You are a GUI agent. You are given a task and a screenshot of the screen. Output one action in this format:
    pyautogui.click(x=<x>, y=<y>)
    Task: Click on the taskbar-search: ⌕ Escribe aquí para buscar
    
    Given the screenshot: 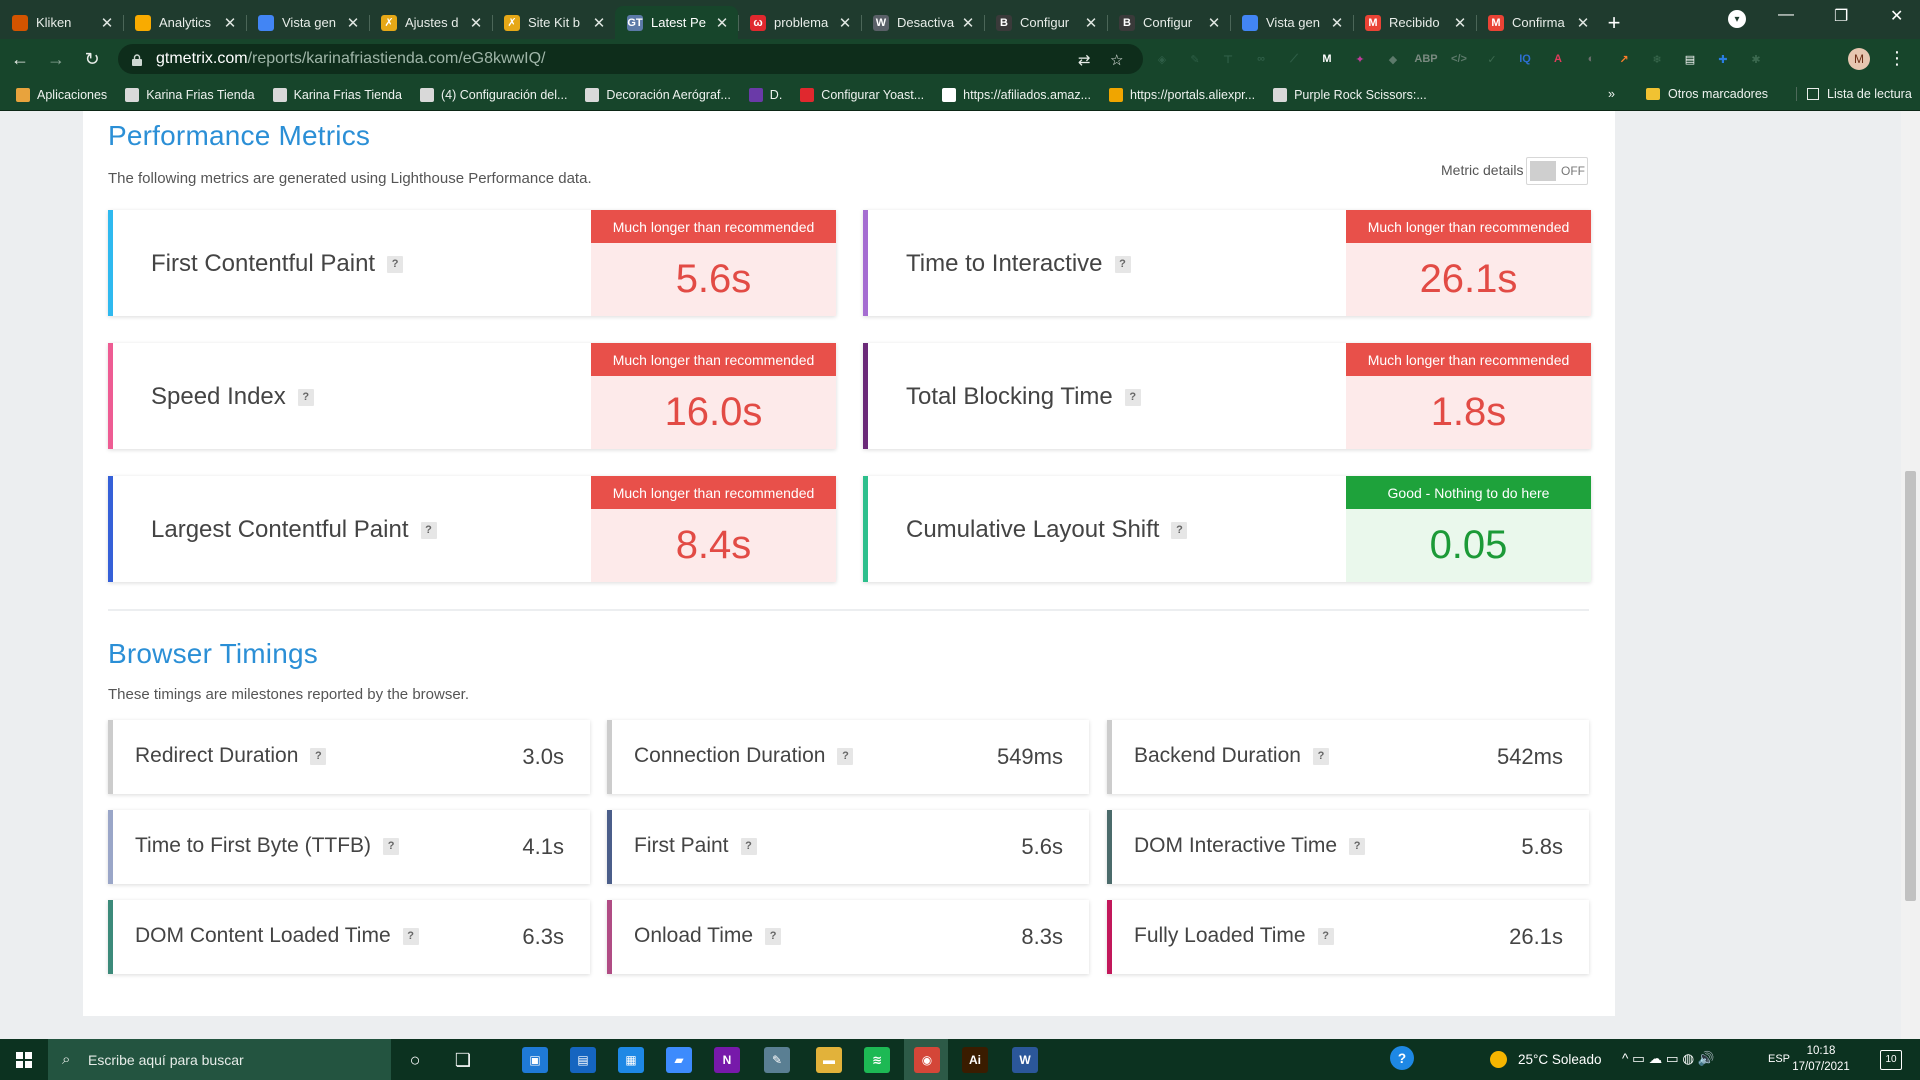 What is the action you would take?
    pyautogui.click(x=219, y=1059)
    